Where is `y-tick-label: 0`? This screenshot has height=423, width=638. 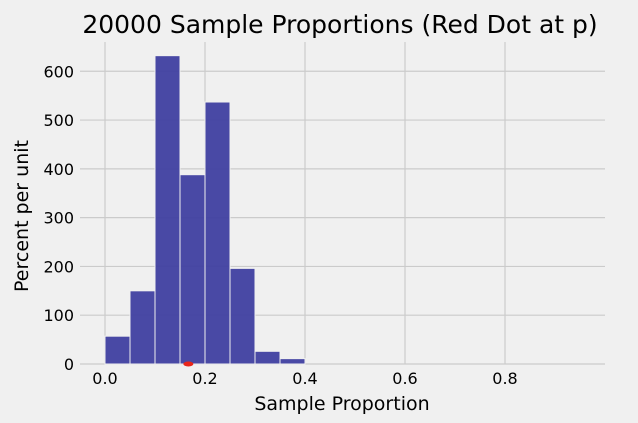
y-tick-label: 0 is located at coordinates (69, 364).